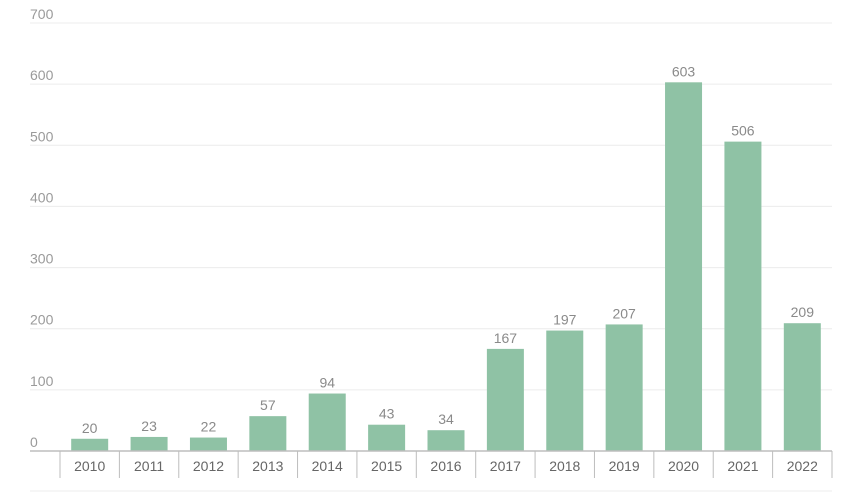  I want to click on bar-2015, so click(387, 437).